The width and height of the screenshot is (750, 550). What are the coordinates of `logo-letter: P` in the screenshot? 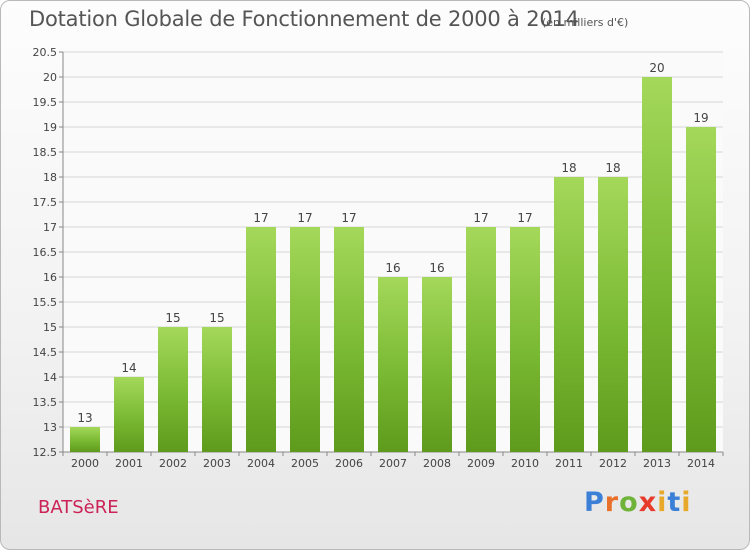 It's located at (594, 502).